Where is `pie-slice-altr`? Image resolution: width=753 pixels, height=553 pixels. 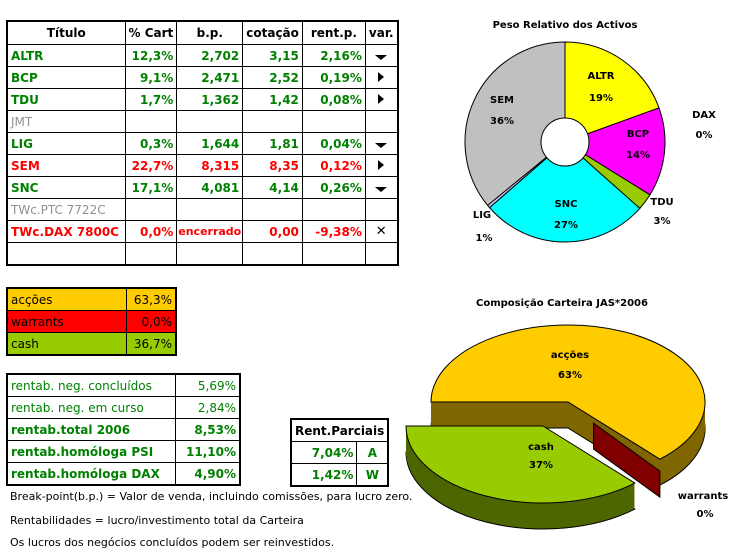 pie-slice-altr is located at coordinates (612, 92).